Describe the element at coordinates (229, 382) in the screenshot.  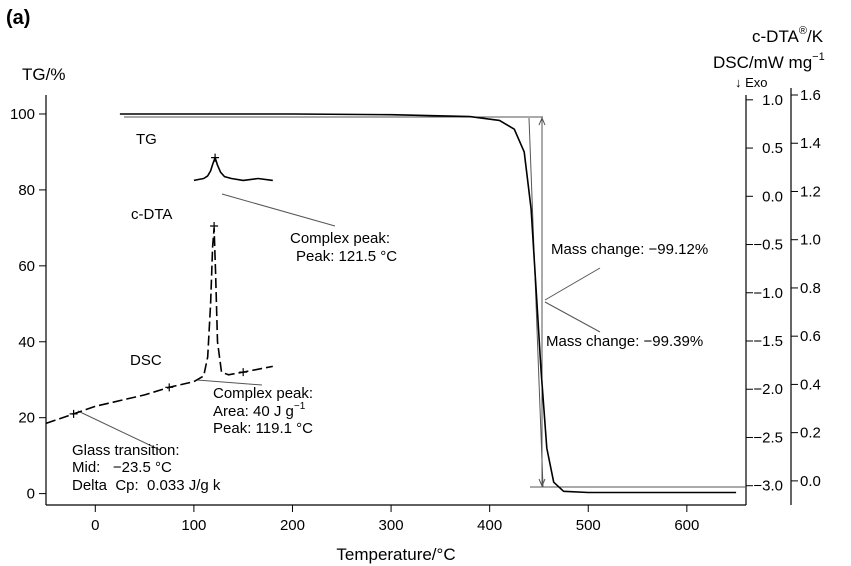
I see `leader-dsc` at that location.